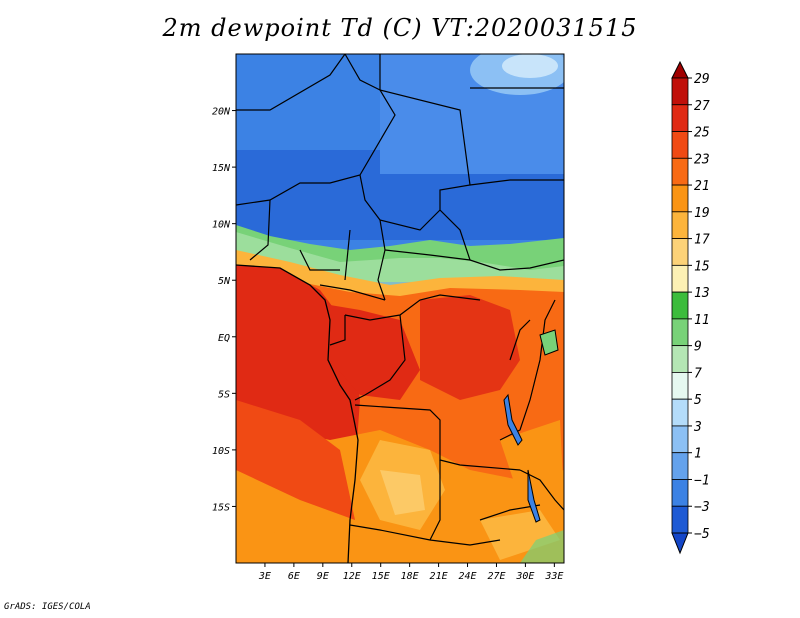 The height and width of the screenshot is (618, 800). Describe the element at coordinates (702, 79) in the screenshot. I see `colorbar-label: 29` at that location.